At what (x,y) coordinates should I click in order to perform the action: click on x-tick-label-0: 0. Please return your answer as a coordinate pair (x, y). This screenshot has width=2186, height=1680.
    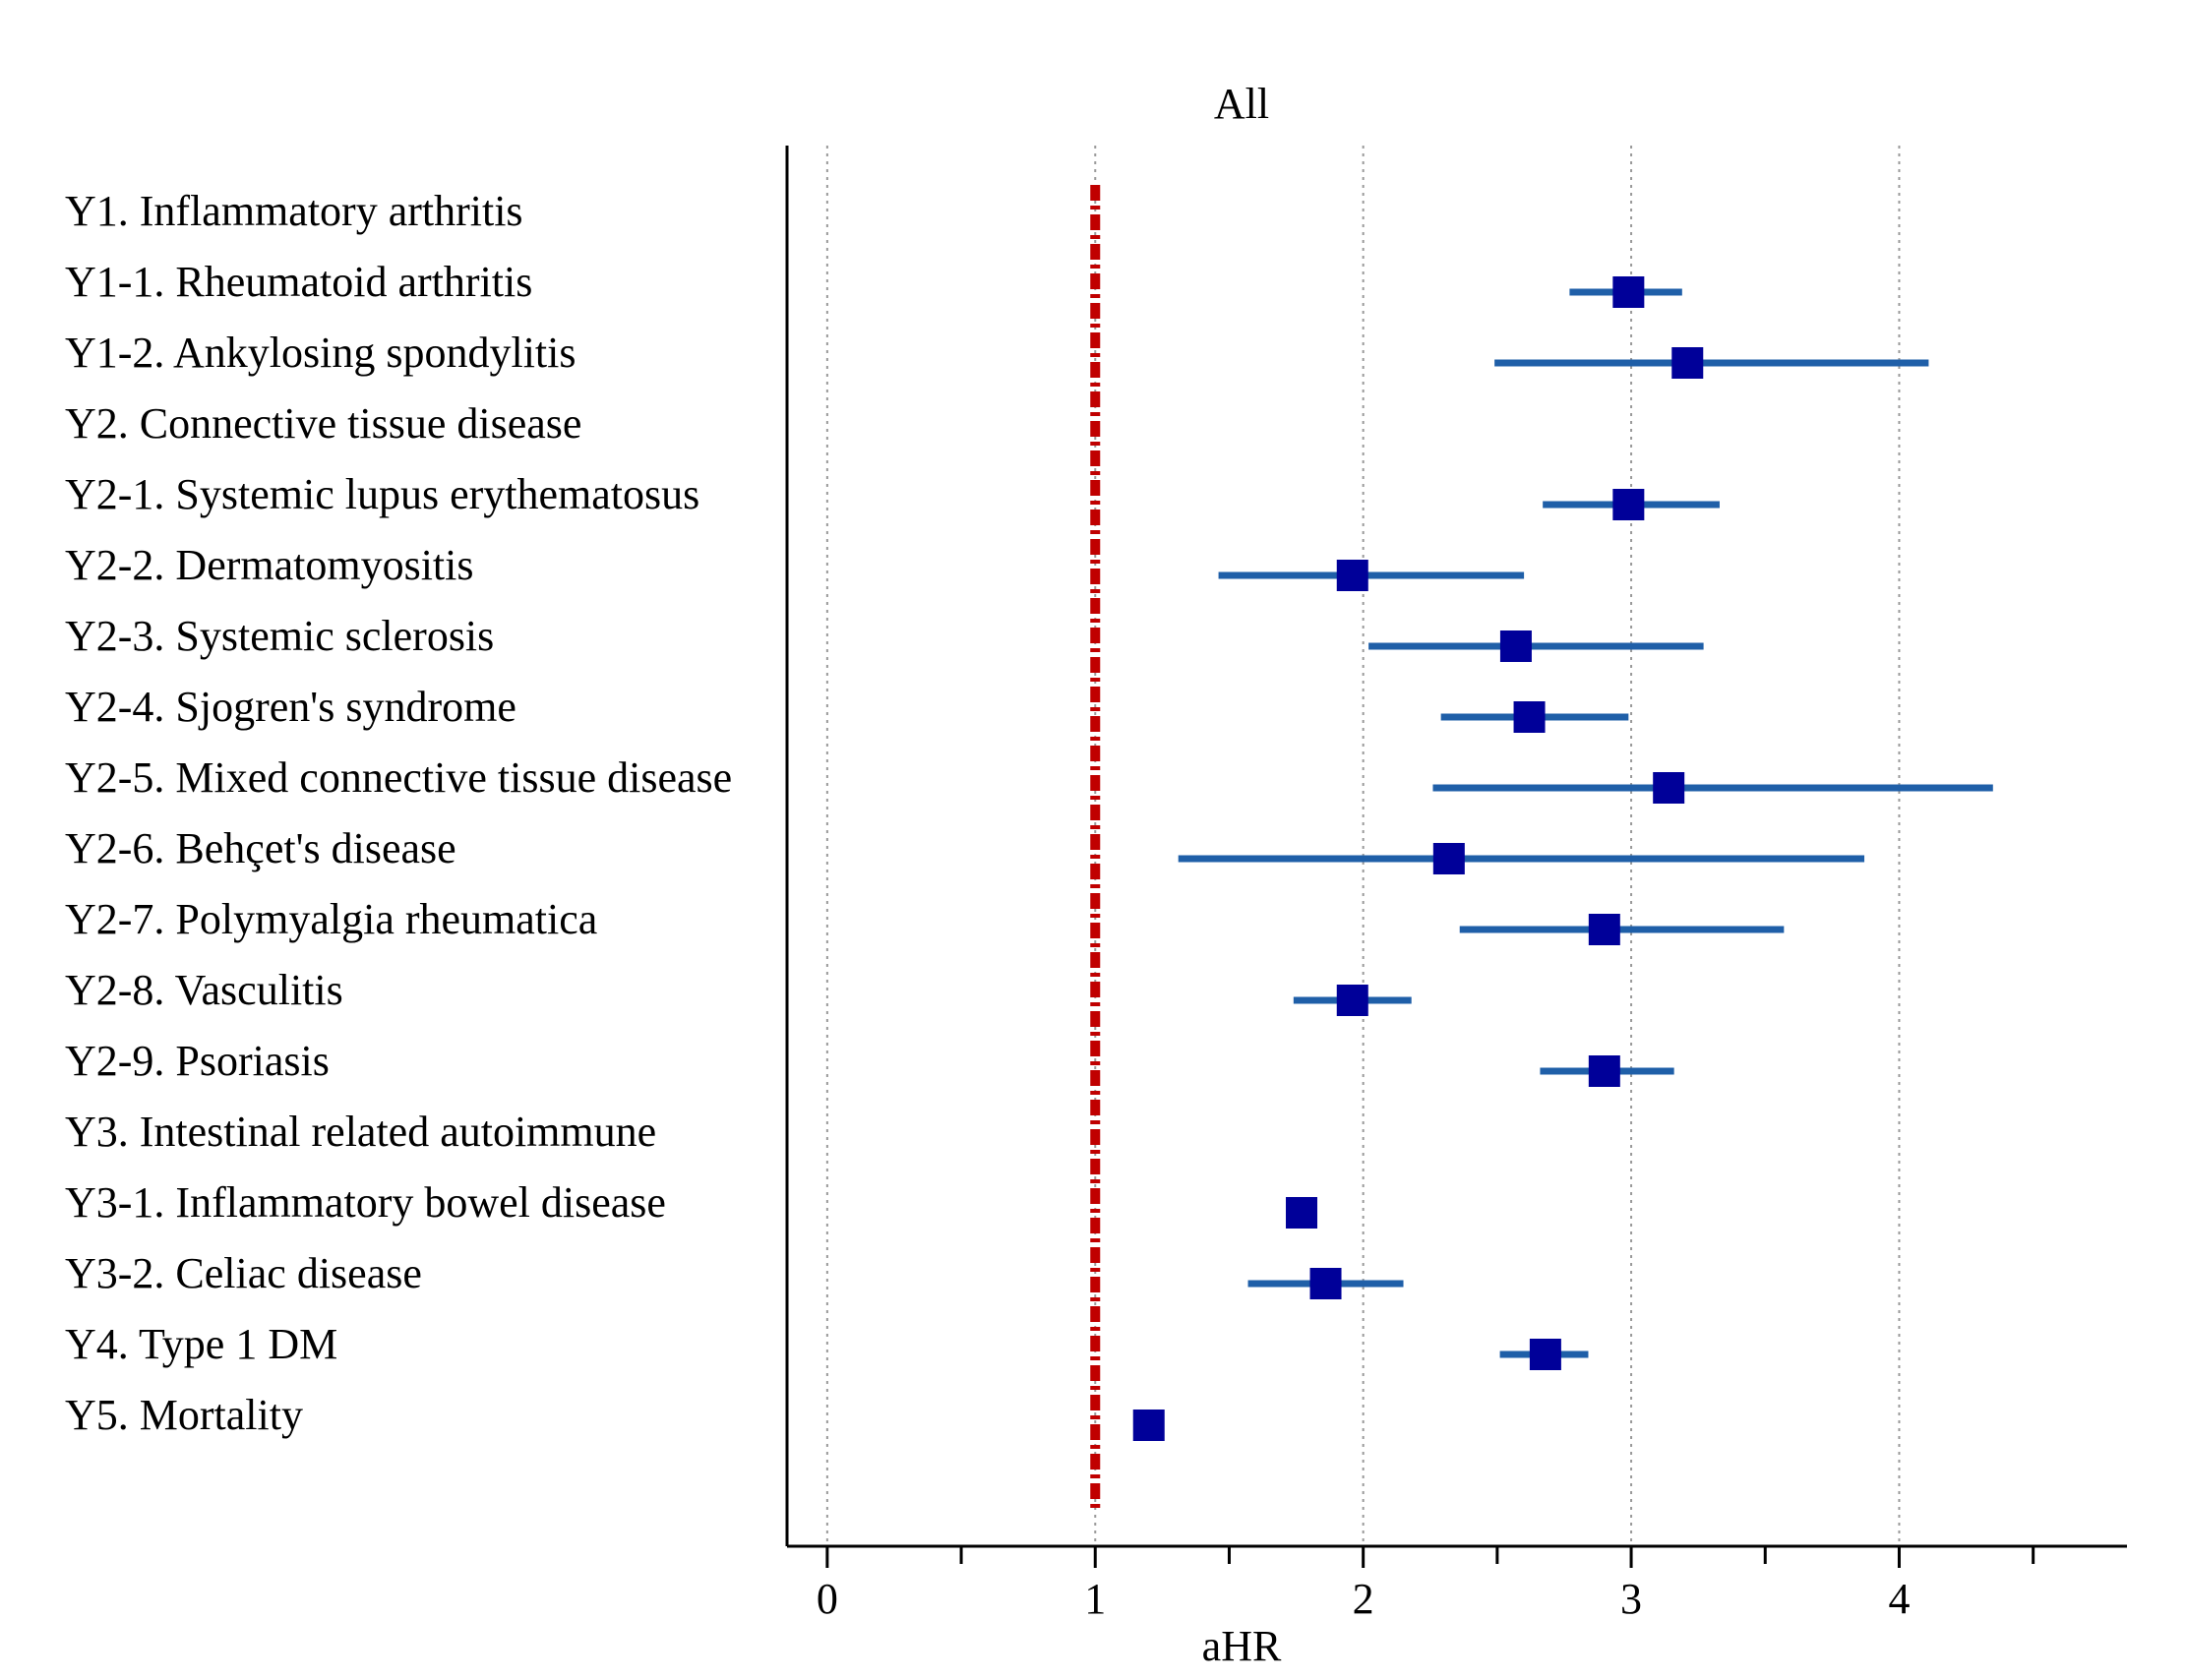
    Looking at the image, I should click on (827, 1599).